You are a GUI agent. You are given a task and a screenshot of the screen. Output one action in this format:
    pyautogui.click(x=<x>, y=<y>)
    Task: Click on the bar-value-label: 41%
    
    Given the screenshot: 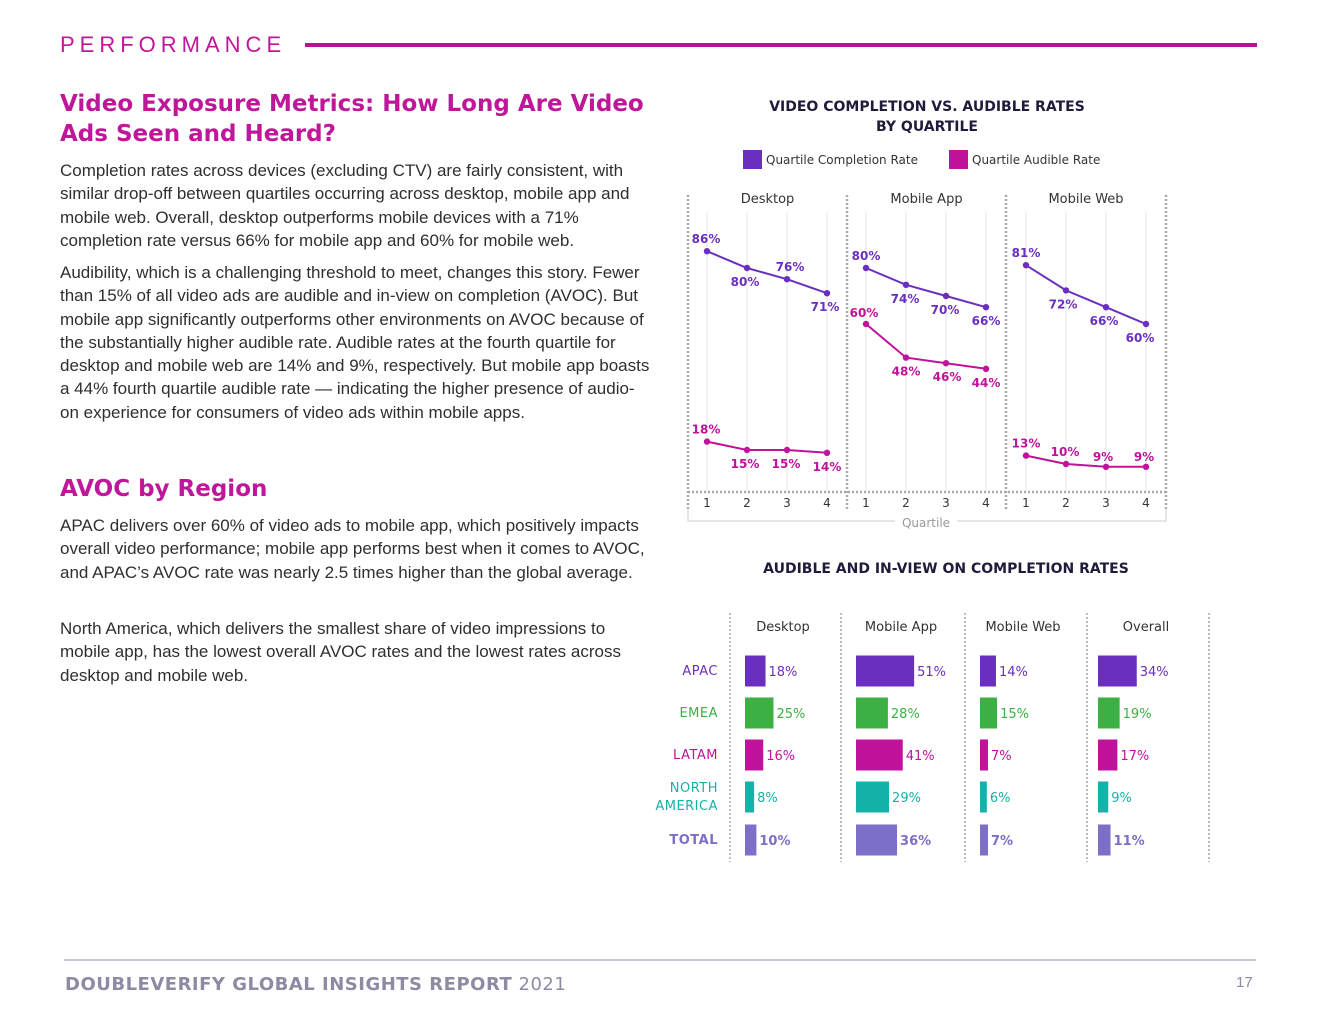 What is the action you would take?
    pyautogui.click(x=920, y=756)
    